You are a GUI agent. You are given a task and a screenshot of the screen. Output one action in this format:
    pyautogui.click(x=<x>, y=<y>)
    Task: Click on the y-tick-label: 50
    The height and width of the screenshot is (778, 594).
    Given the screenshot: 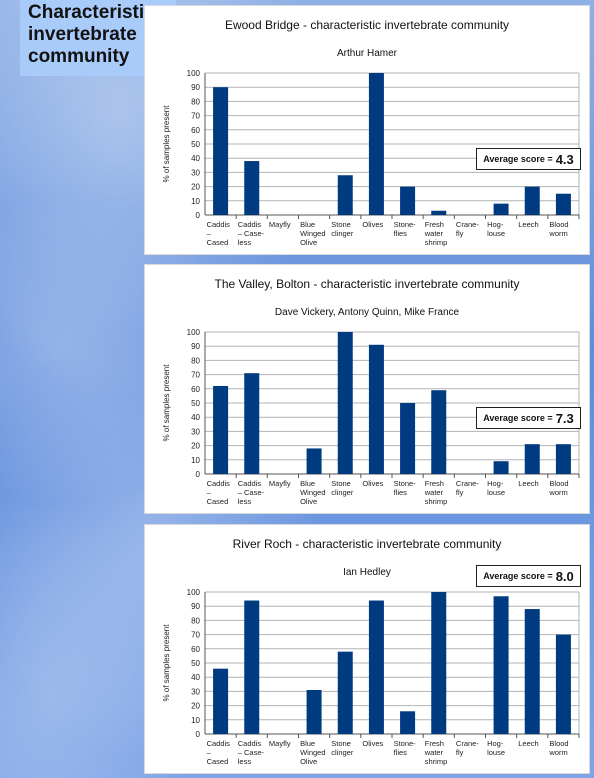 What is the action you would take?
    pyautogui.click(x=195, y=663)
    